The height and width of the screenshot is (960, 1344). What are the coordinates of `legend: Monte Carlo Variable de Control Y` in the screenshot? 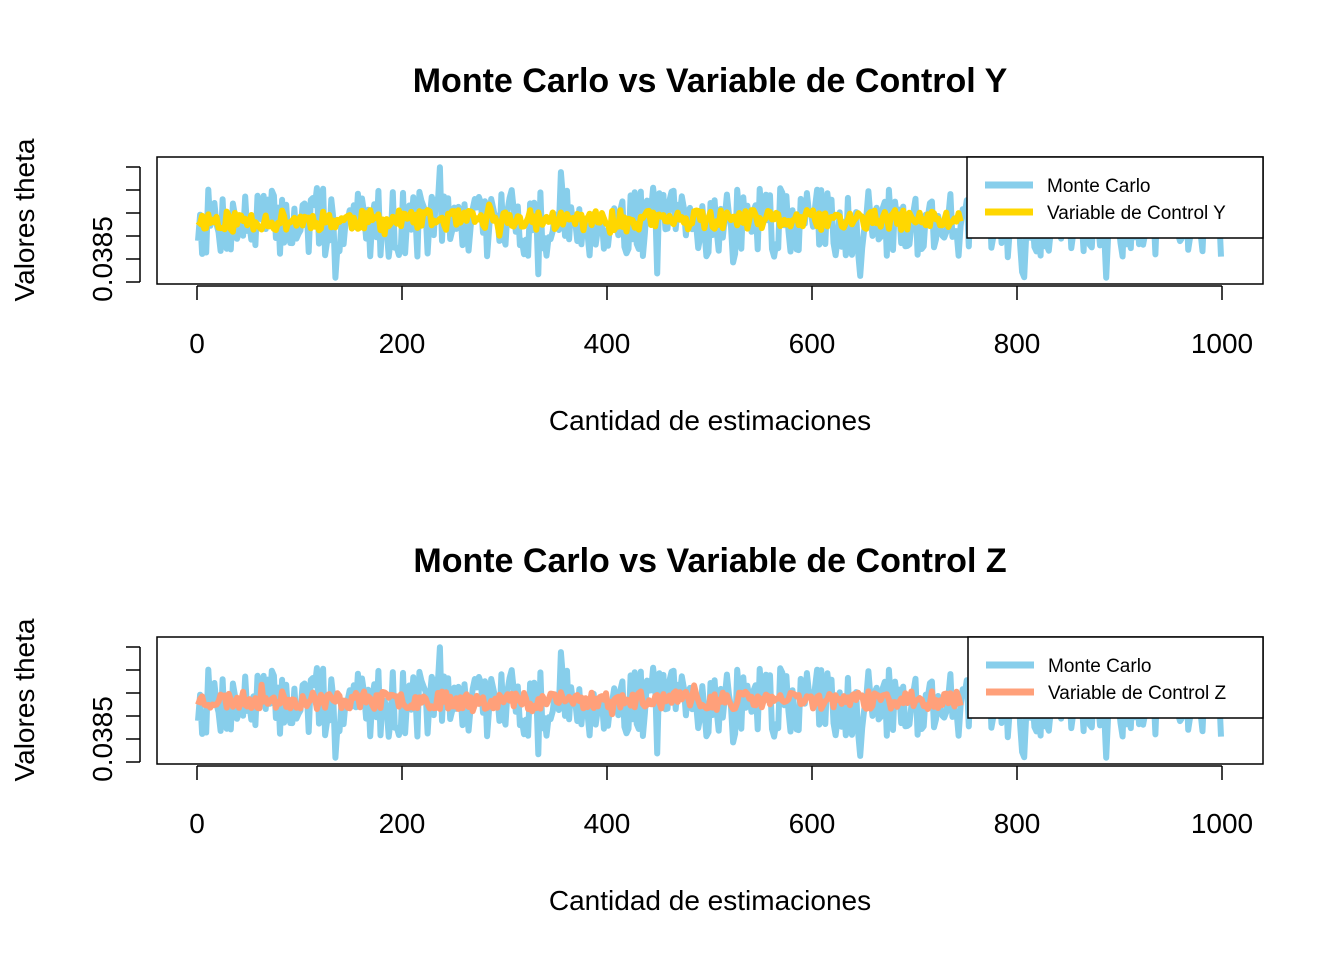 It's located at (1115, 197).